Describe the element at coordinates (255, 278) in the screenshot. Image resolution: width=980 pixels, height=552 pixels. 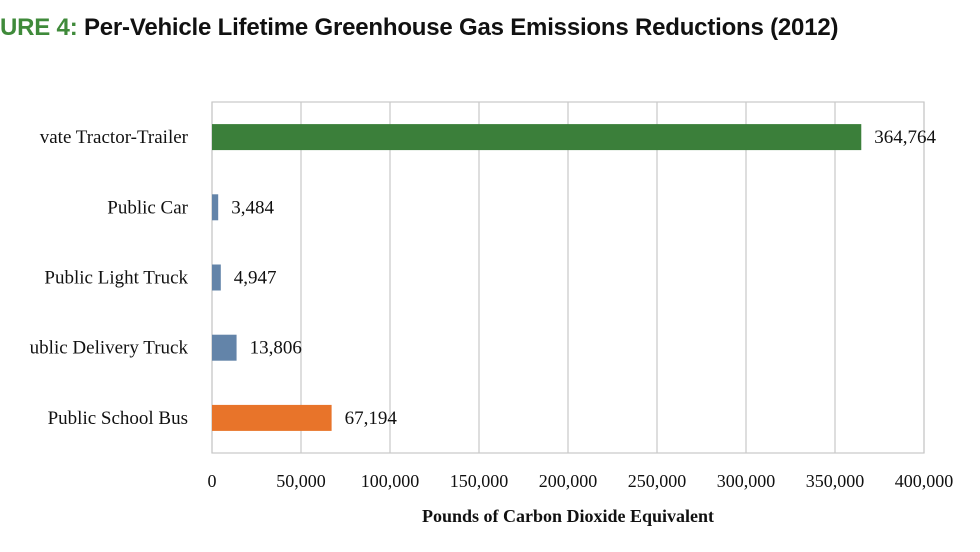
I see `value-label: 4,947` at that location.